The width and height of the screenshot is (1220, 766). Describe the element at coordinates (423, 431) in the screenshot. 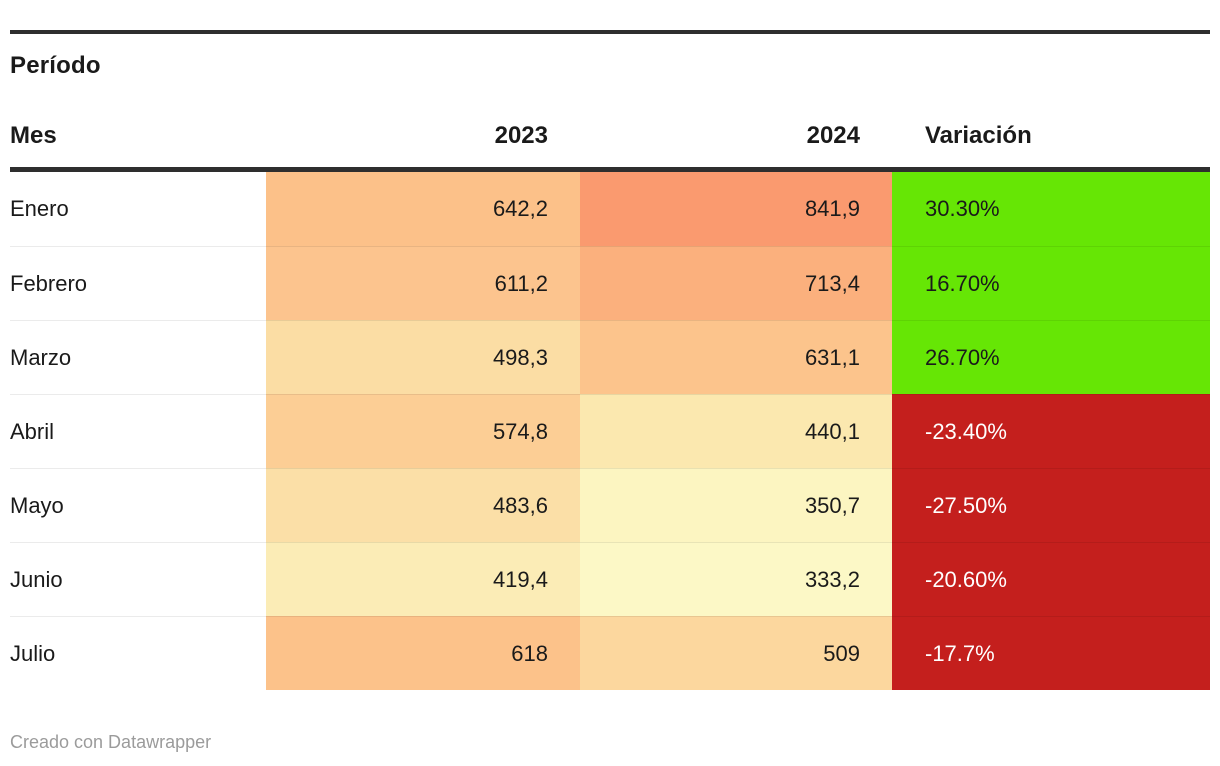

I see `cell-2023: 574,8` at that location.